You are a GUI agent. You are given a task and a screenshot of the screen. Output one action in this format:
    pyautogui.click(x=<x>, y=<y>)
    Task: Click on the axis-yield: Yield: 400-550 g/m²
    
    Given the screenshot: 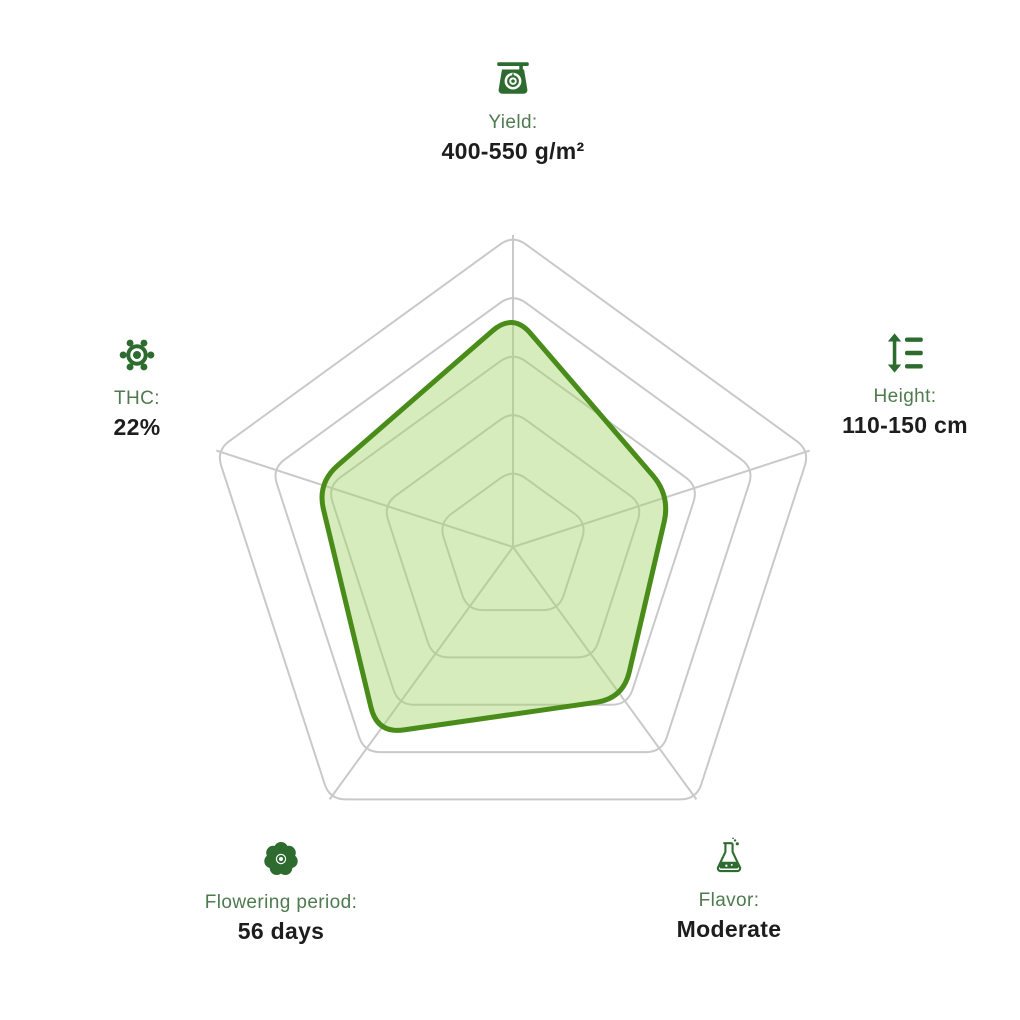 What is the action you would take?
    pyautogui.click(x=513, y=110)
    